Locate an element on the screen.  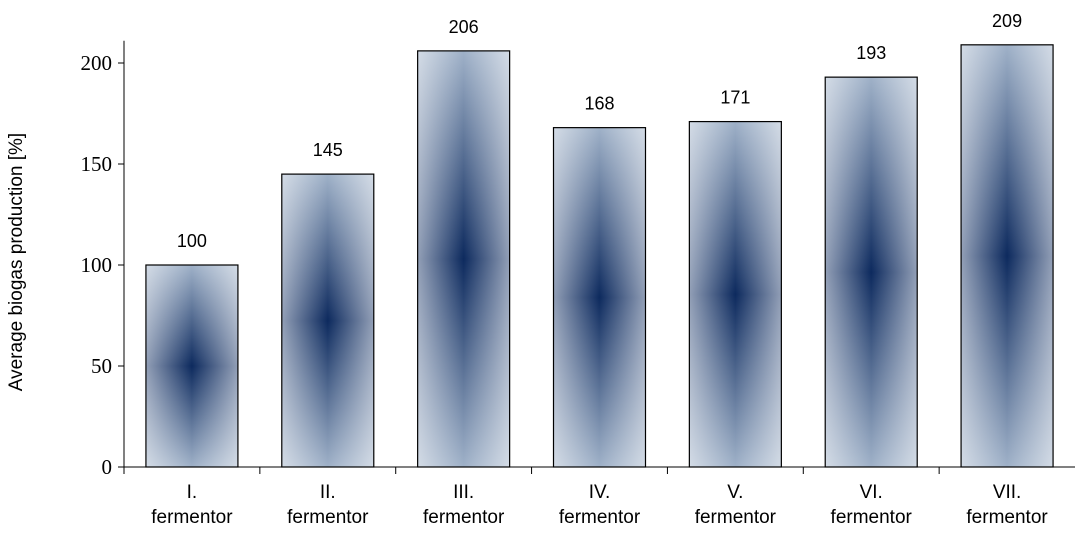
data-label: 168 is located at coordinates (599, 104).